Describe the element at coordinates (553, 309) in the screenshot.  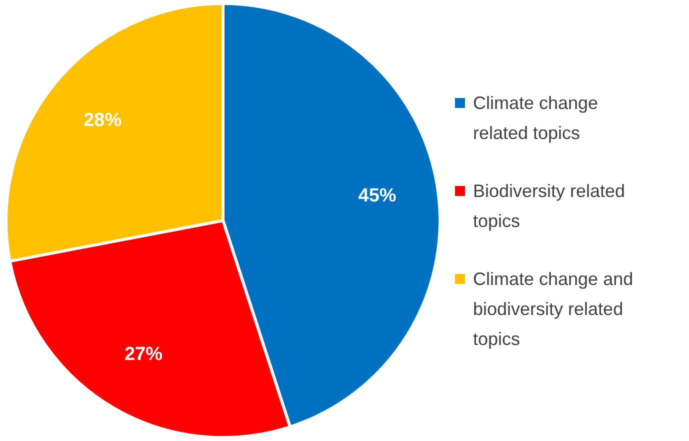
I see `legend-label: Climate change and biodiversity related topics` at that location.